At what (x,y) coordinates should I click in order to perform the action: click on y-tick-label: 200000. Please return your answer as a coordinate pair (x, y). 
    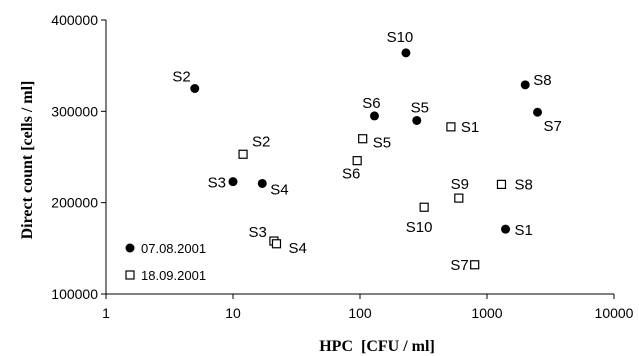
    Looking at the image, I should click on (74, 203).